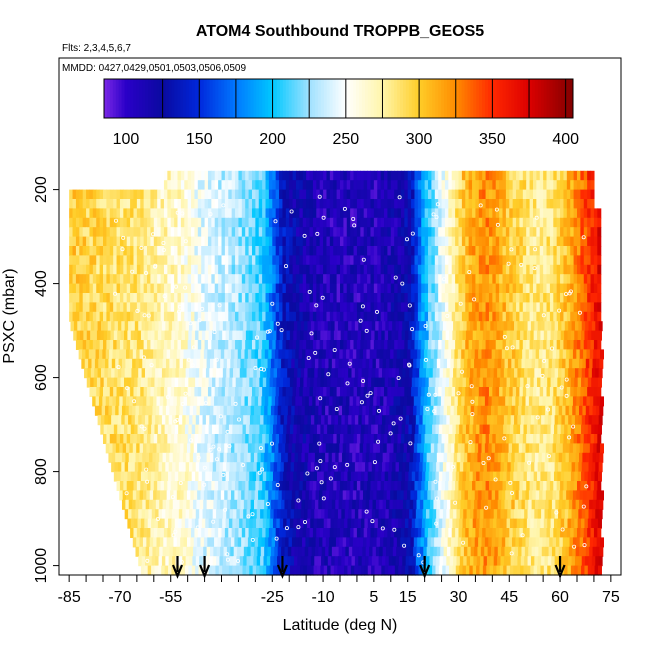 The width and height of the screenshot is (650, 655). I want to click on dates-label: MMDD: 0427,0429,0501,0503,0506,0509, so click(154, 68).